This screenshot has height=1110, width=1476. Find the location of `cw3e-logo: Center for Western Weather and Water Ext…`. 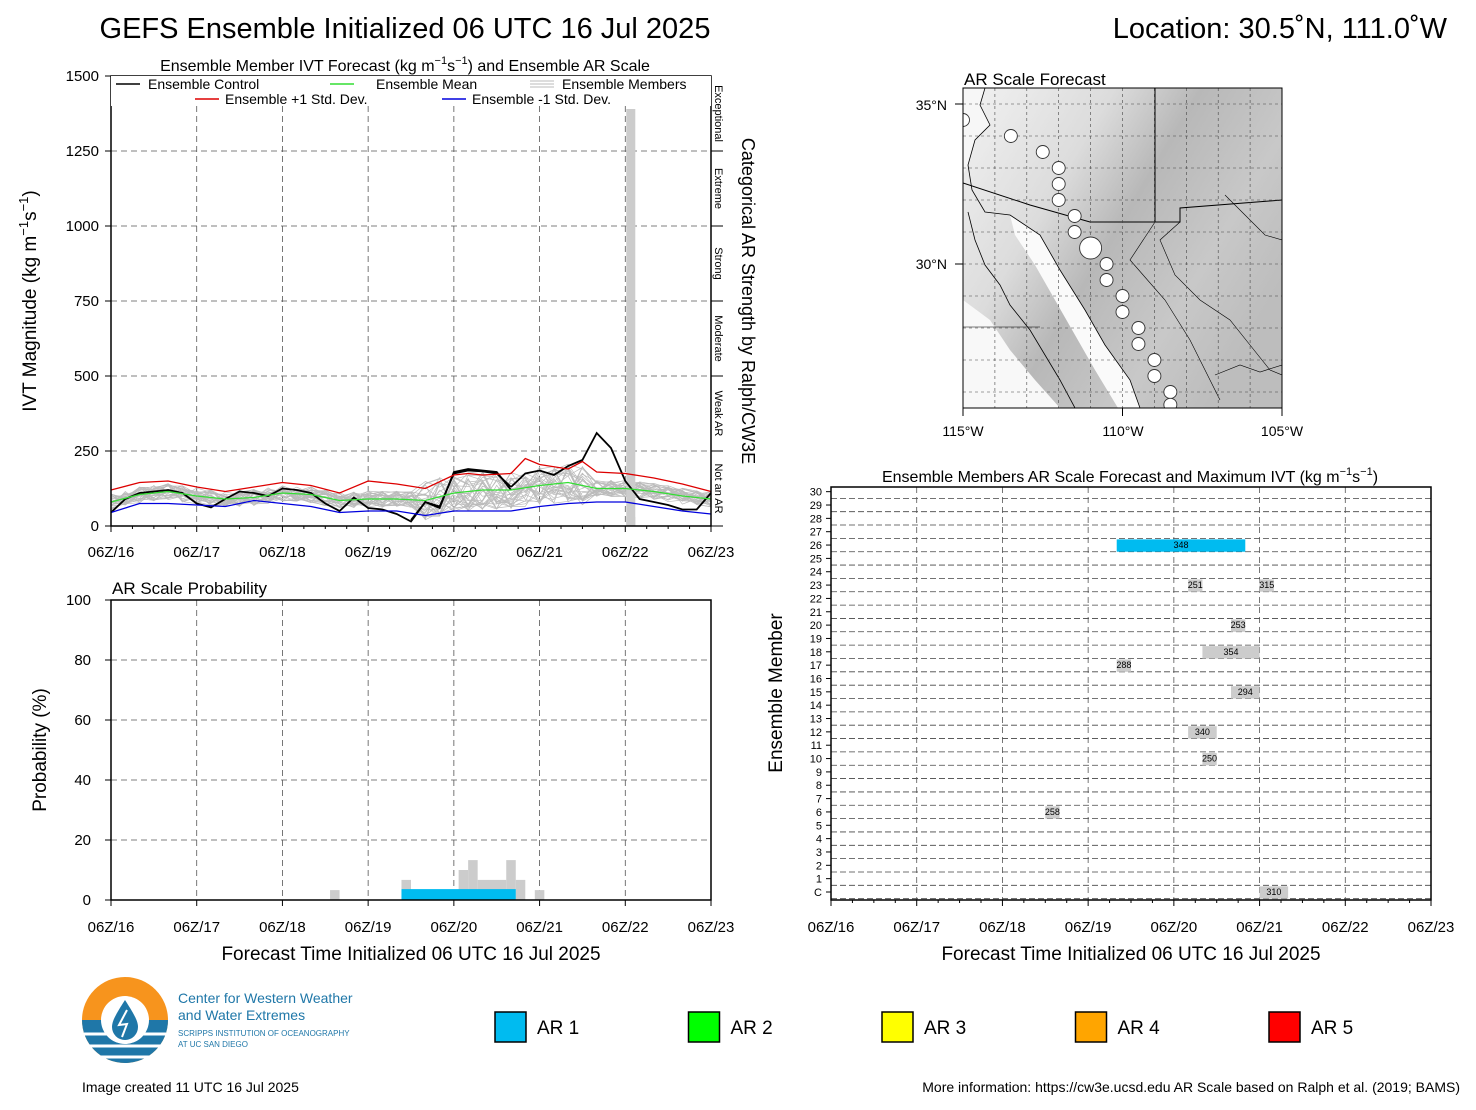

cw3e-logo: Center for Western Weather and Water Ext… is located at coordinates (217, 1020).